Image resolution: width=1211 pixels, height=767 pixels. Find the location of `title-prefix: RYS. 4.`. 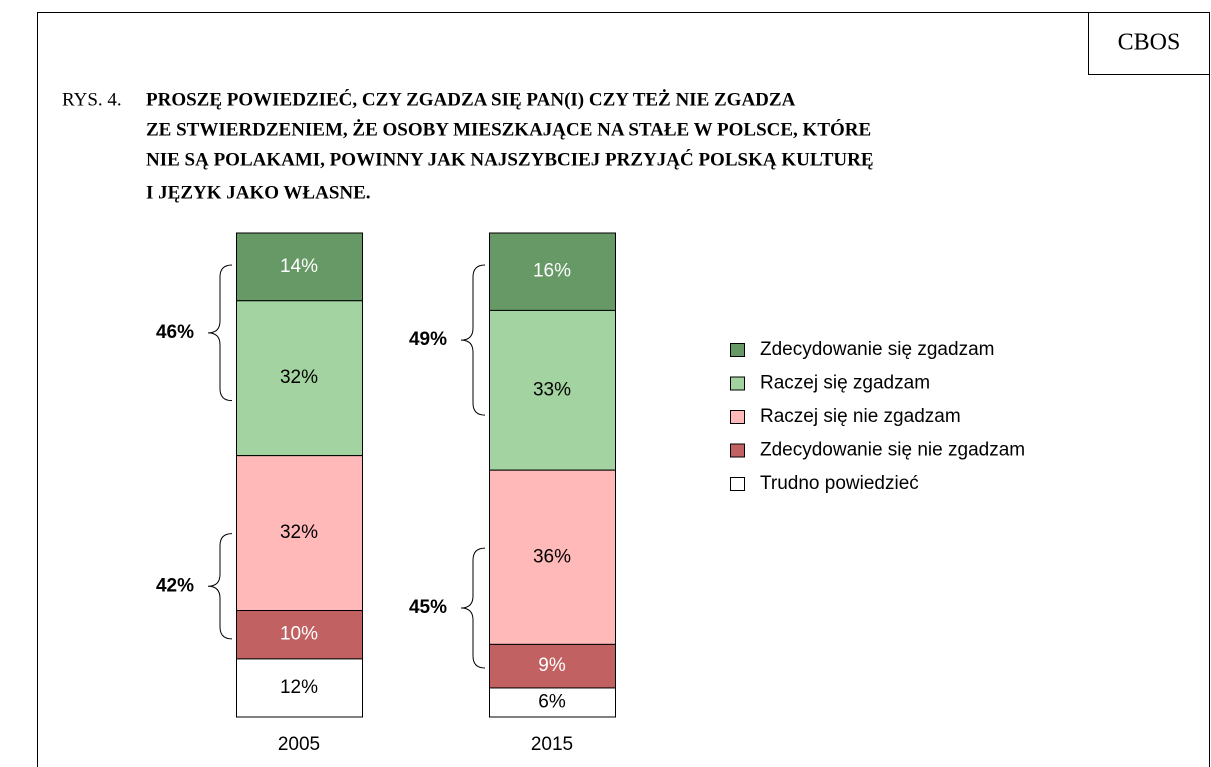

title-prefix: RYS. 4. is located at coordinates (92, 99).